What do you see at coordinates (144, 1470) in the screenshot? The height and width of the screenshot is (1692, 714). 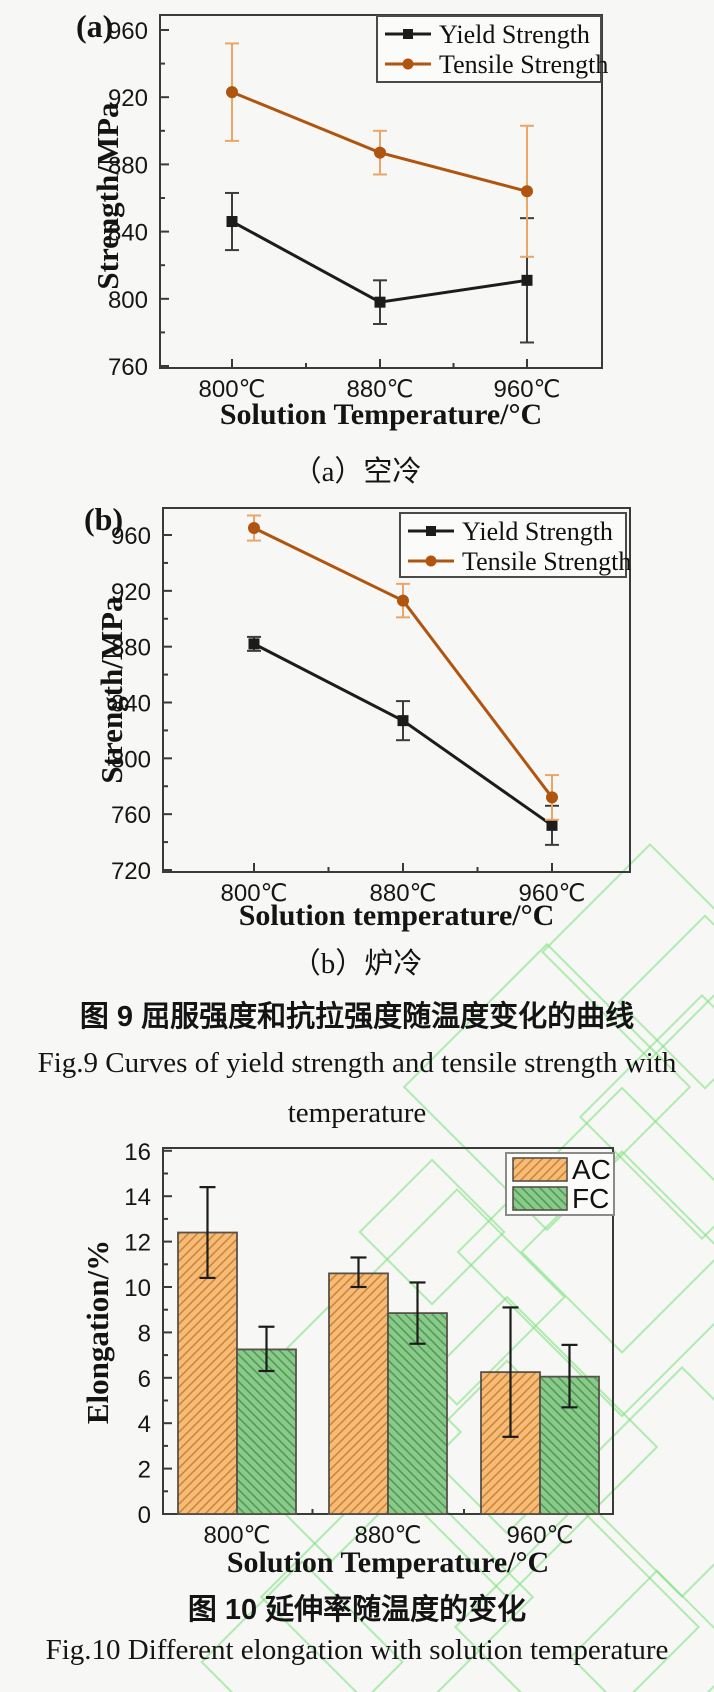 I see `y-tick-label: 2` at bounding box center [144, 1470].